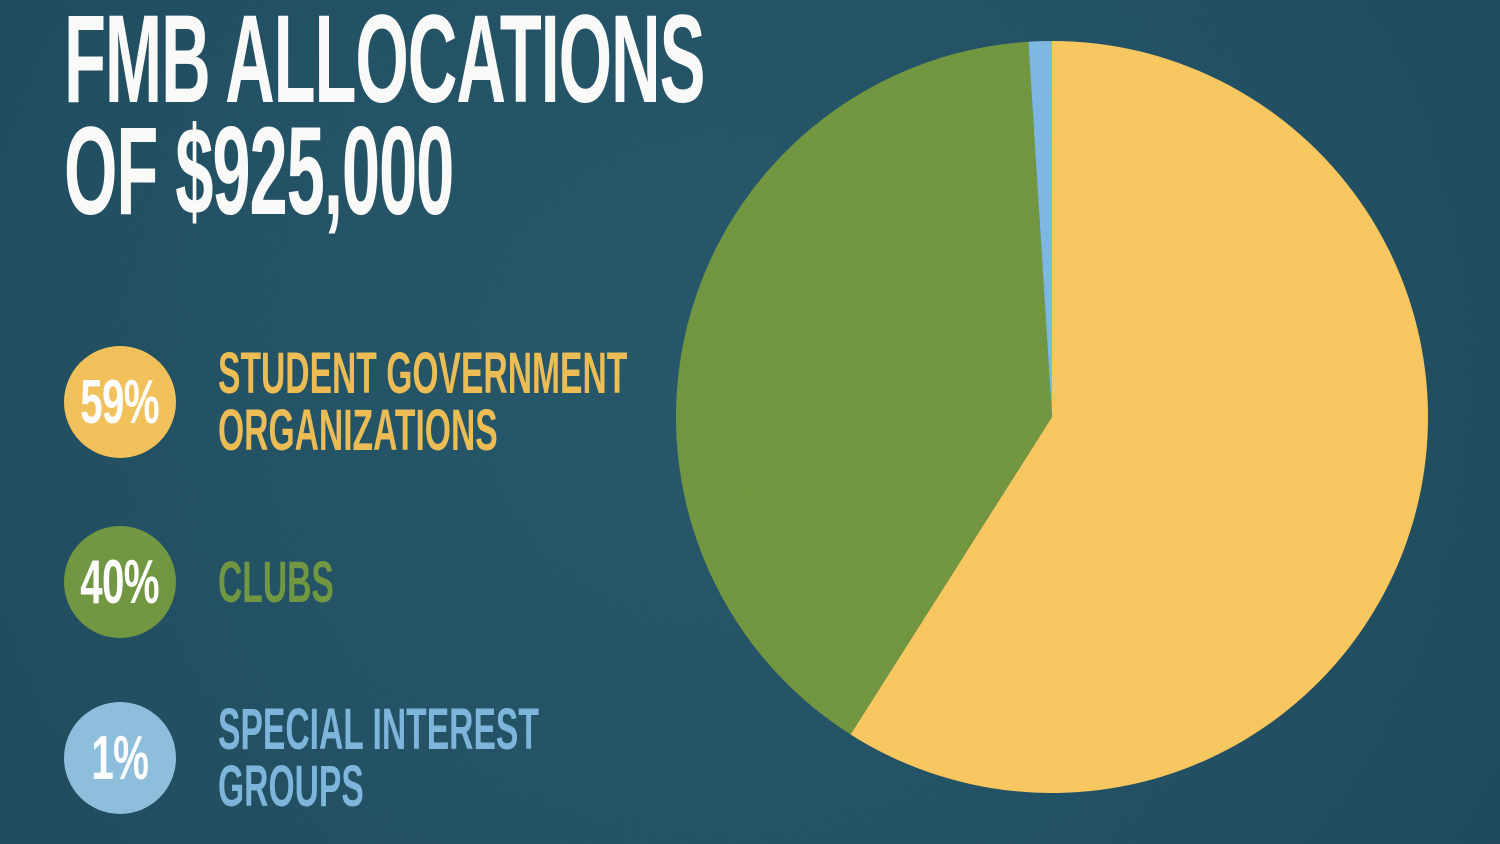  What do you see at coordinates (276, 582) in the screenshot?
I see `legend-label-clubs: CLUBS` at bounding box center [276, 582].